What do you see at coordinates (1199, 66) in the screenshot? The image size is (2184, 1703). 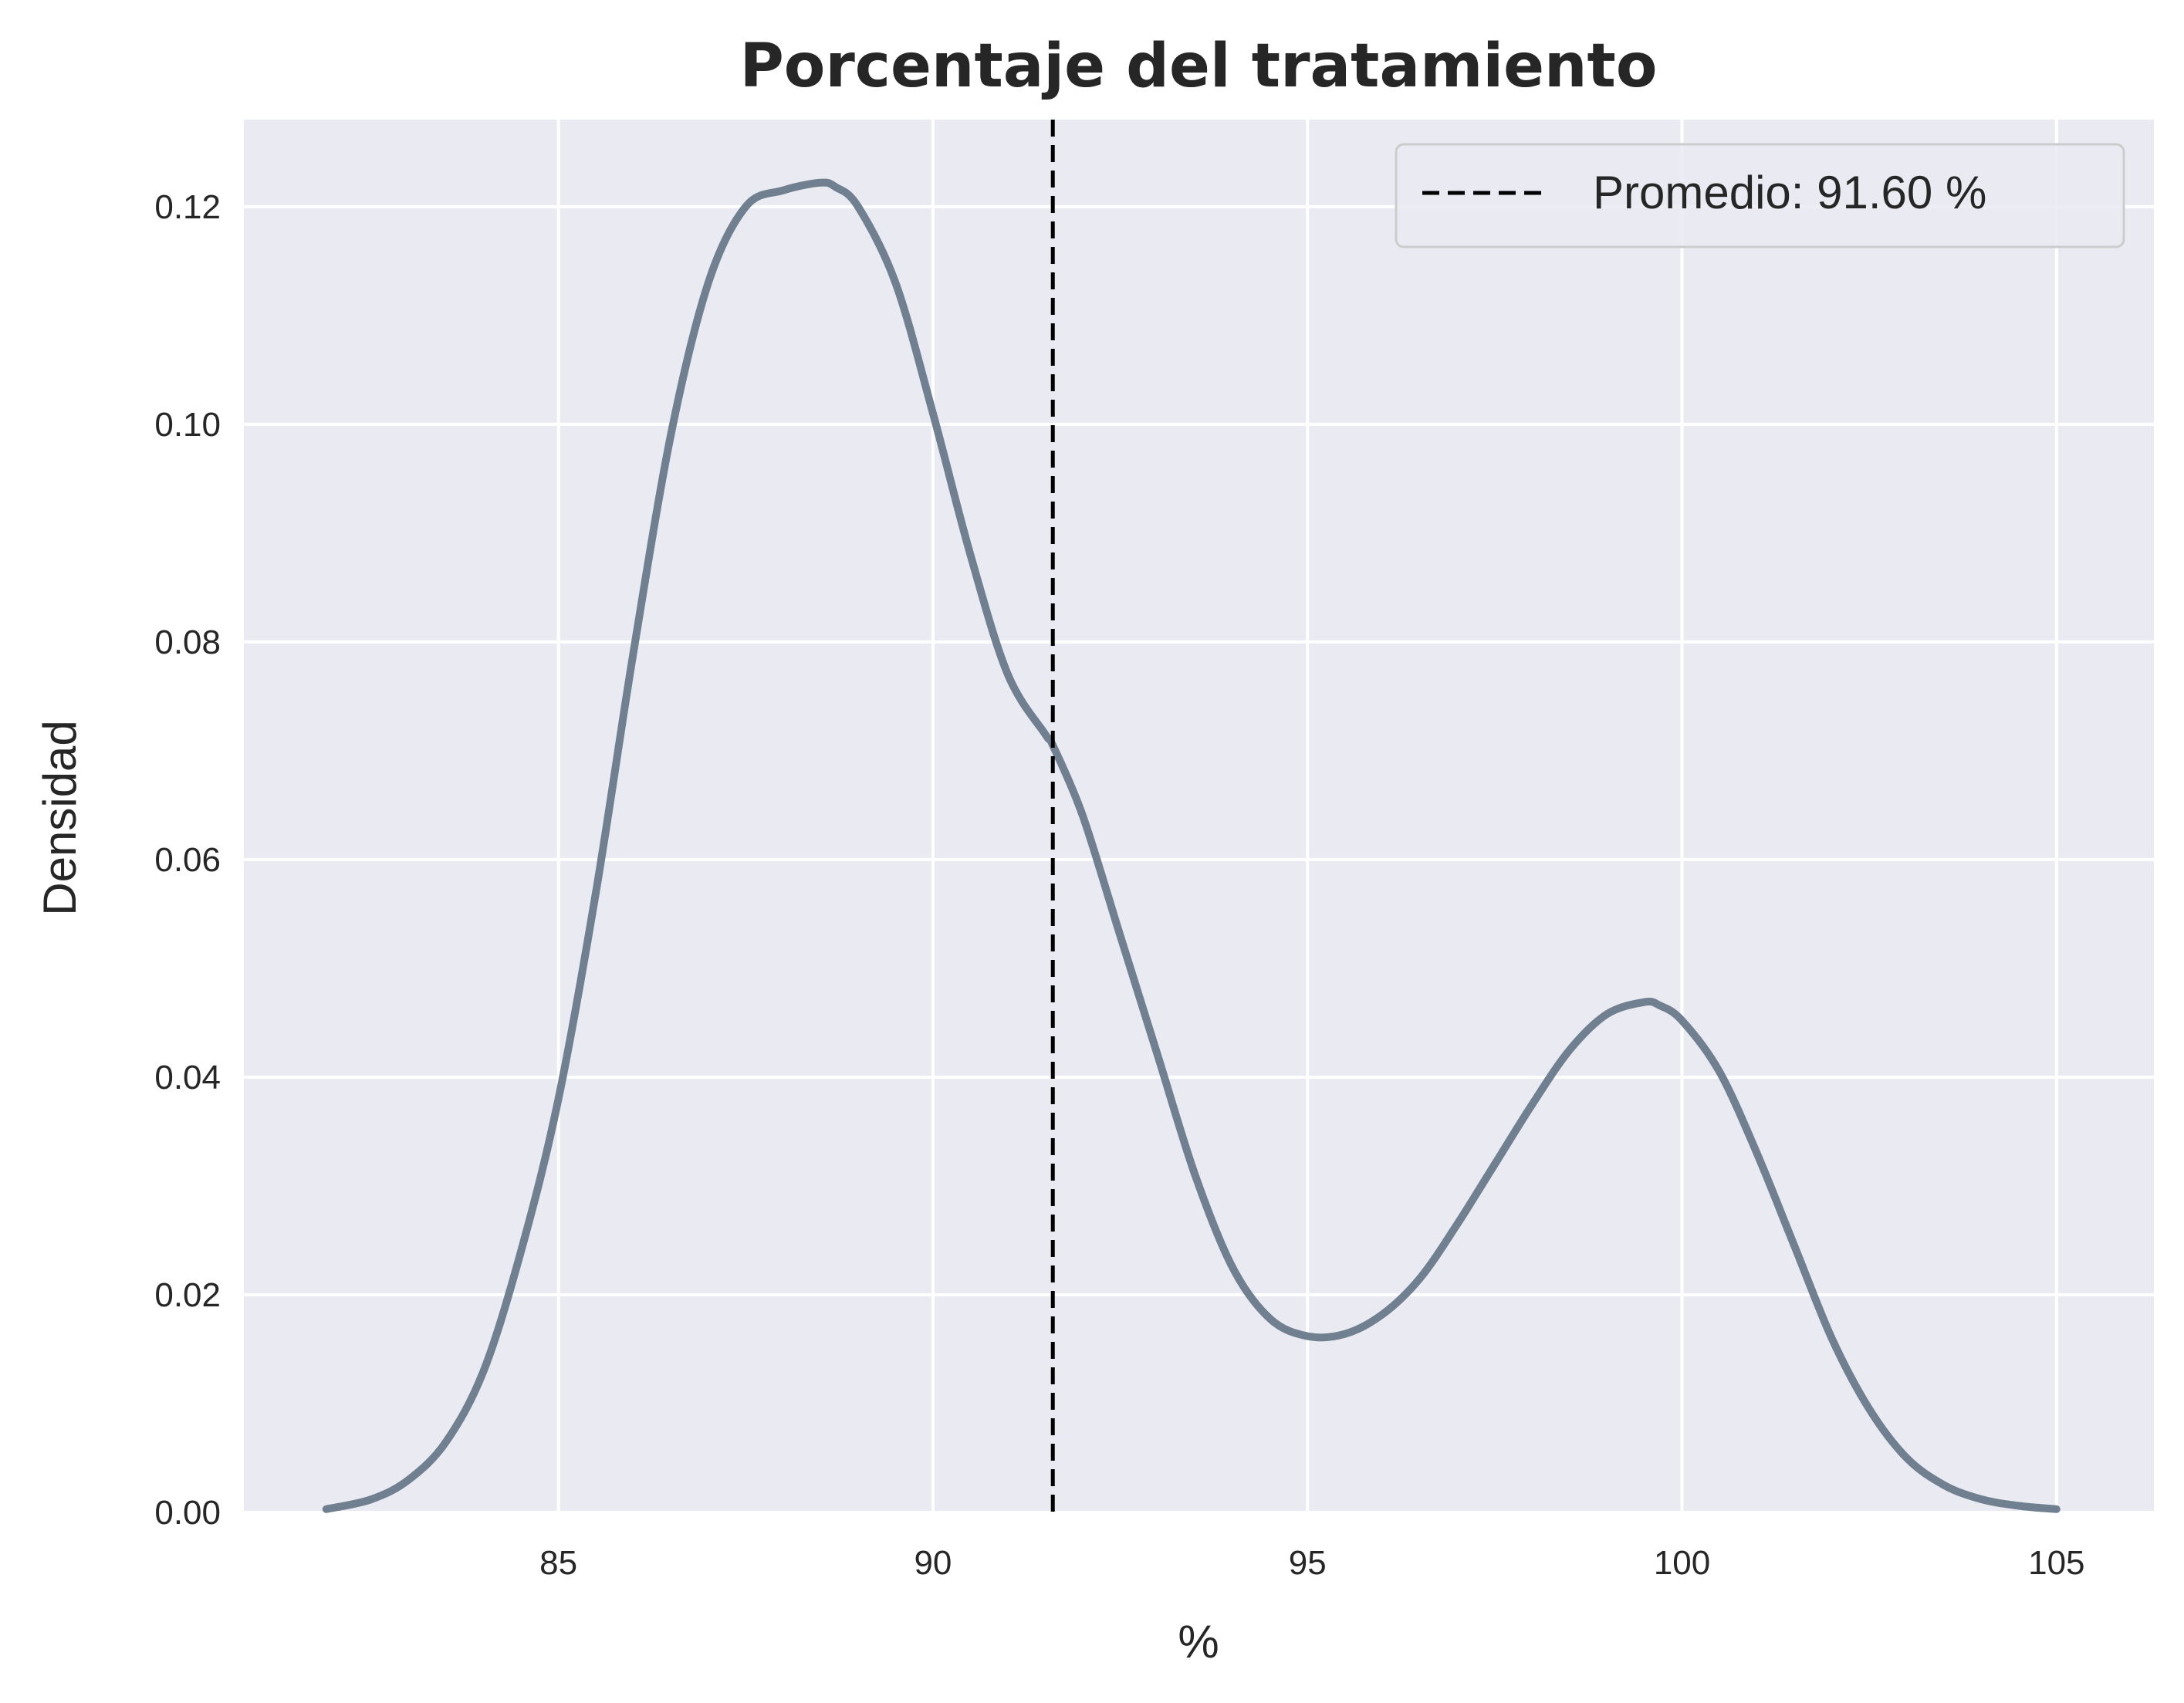 I see `chart-title: Porcentaje del tratamiento` at bounding box center [1199, 66].